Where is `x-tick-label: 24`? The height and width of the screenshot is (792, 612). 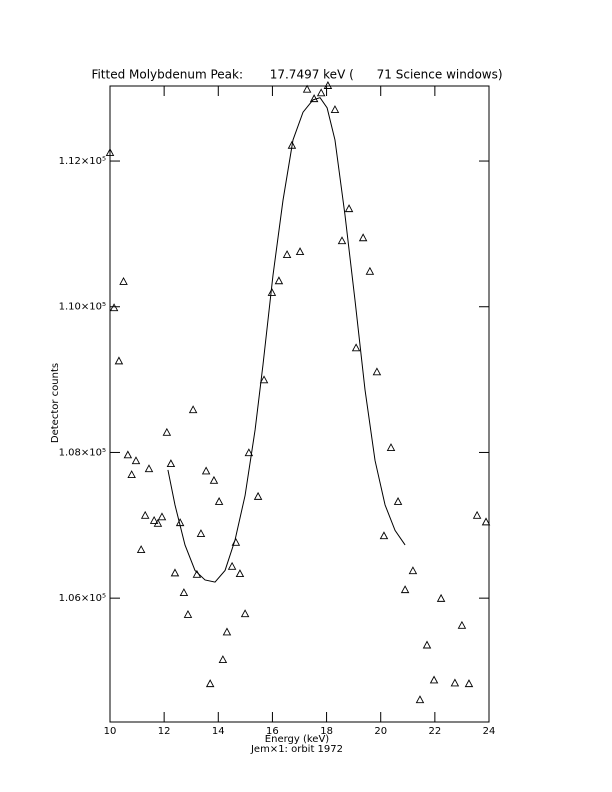 x-tick-label: 24 is located at coordinates (489, 731).